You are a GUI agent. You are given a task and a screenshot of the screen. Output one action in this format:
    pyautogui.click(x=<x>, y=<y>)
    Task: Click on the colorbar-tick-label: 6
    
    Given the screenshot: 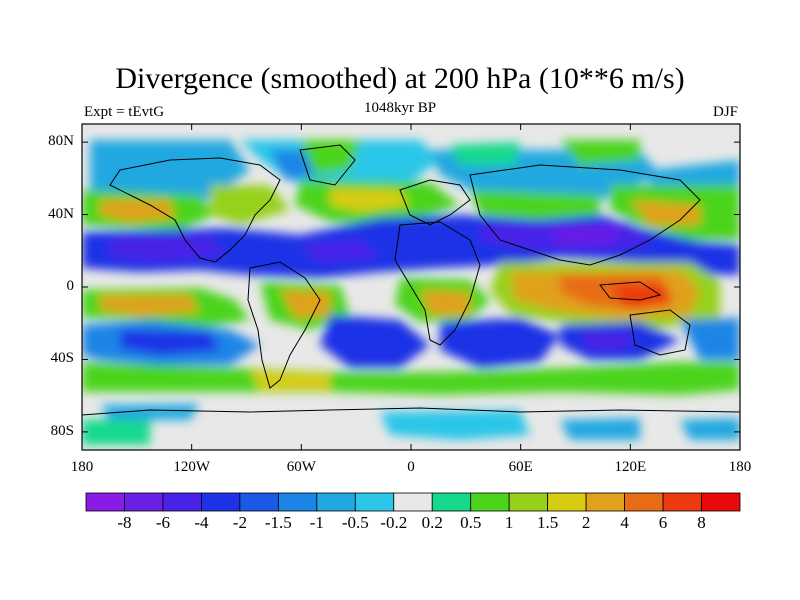 What is the action you would take?
    pyautogui.click(x=663, y=522)
    